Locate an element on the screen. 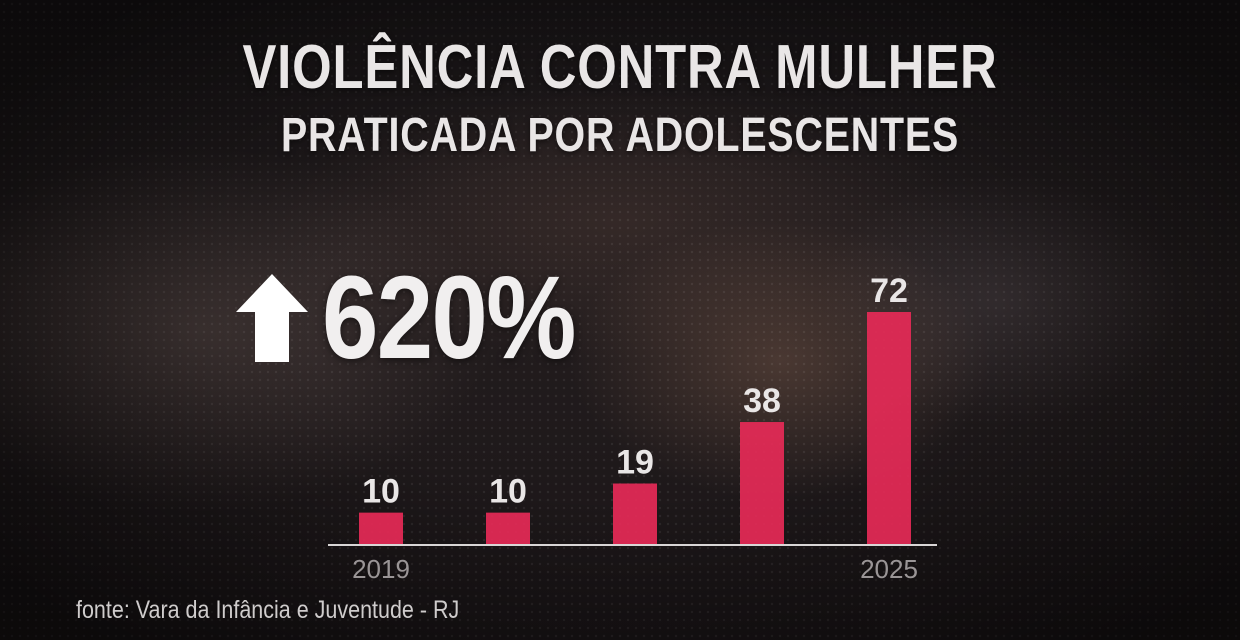  bar-2022 is located at coordinates (762, 483).